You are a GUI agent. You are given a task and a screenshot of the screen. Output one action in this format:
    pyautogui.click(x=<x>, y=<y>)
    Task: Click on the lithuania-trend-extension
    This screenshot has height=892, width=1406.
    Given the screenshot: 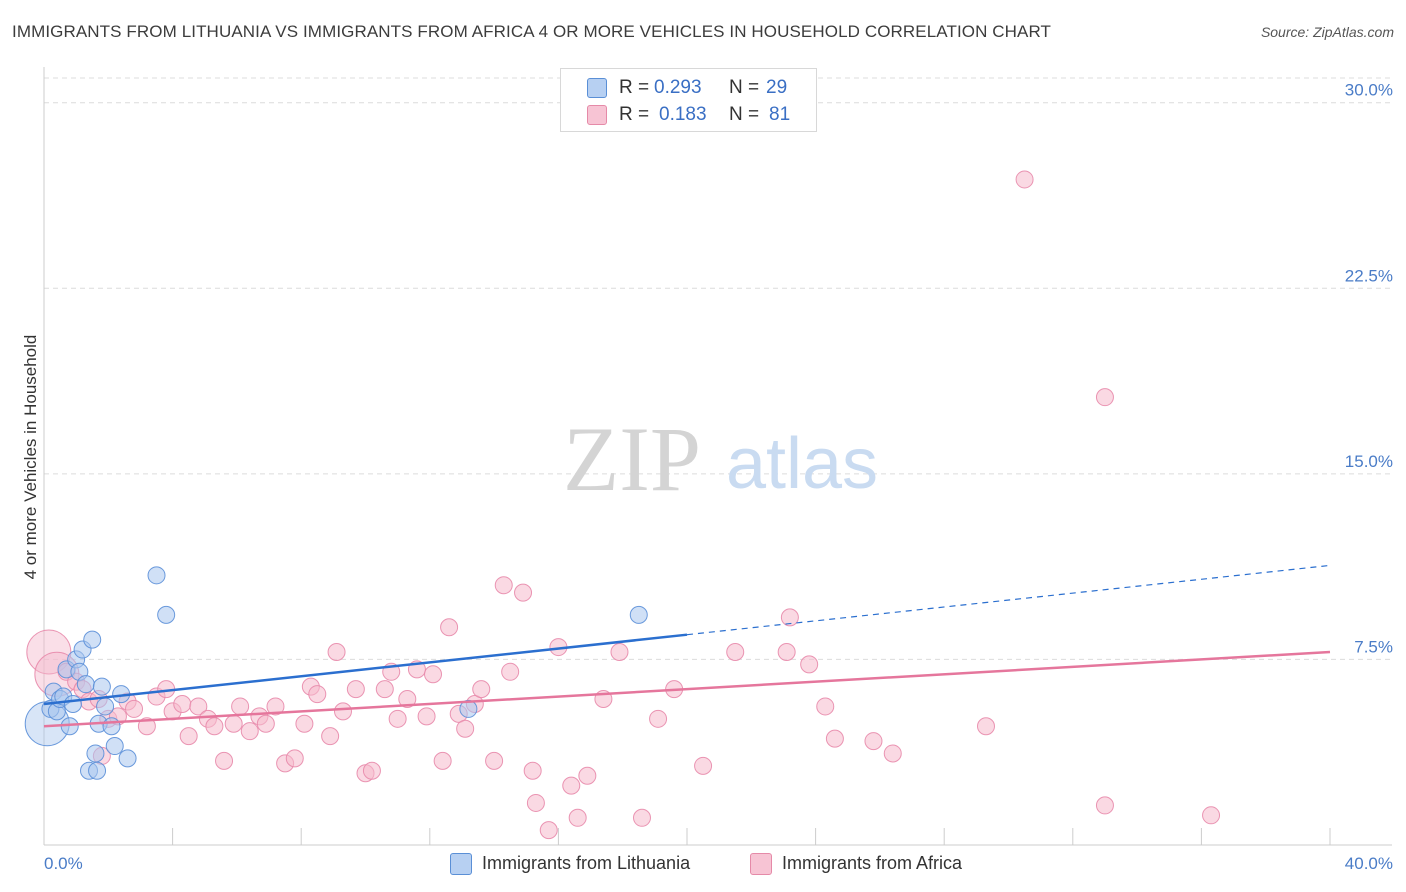 What is the action you would take?
    pyautogui.click(x=1008, y=600)
    